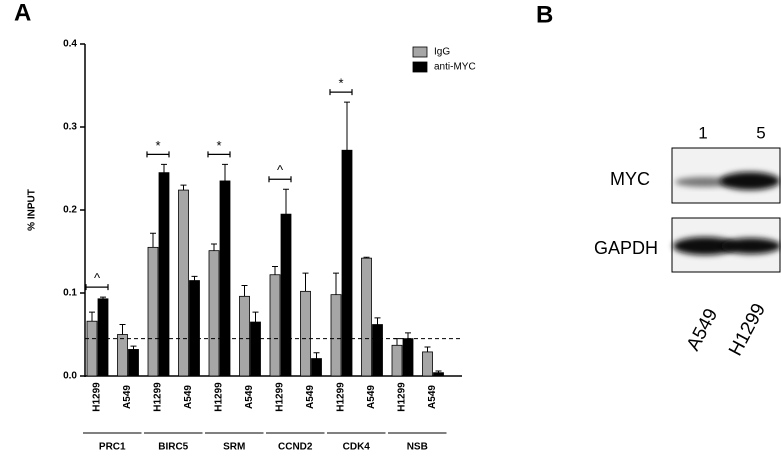 The width and height of the screenshot is (781, 456). Describe the element at coordinates (702, 329) in the screenshot. I see `cell-line-label: A549` at that location.